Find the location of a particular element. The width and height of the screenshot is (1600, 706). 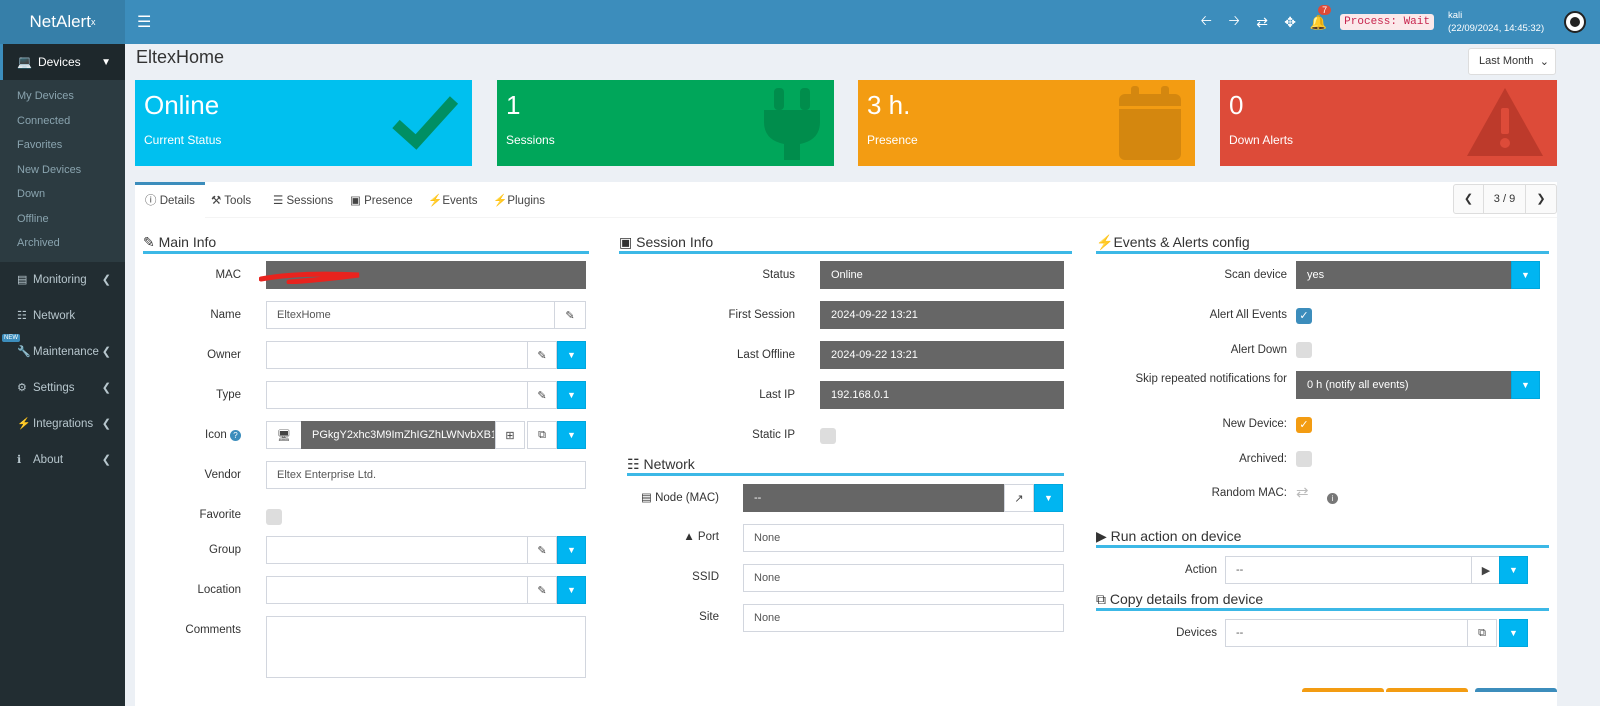

alert-all-events-checkbox: ✓ is located at coordinates (1304, 316).